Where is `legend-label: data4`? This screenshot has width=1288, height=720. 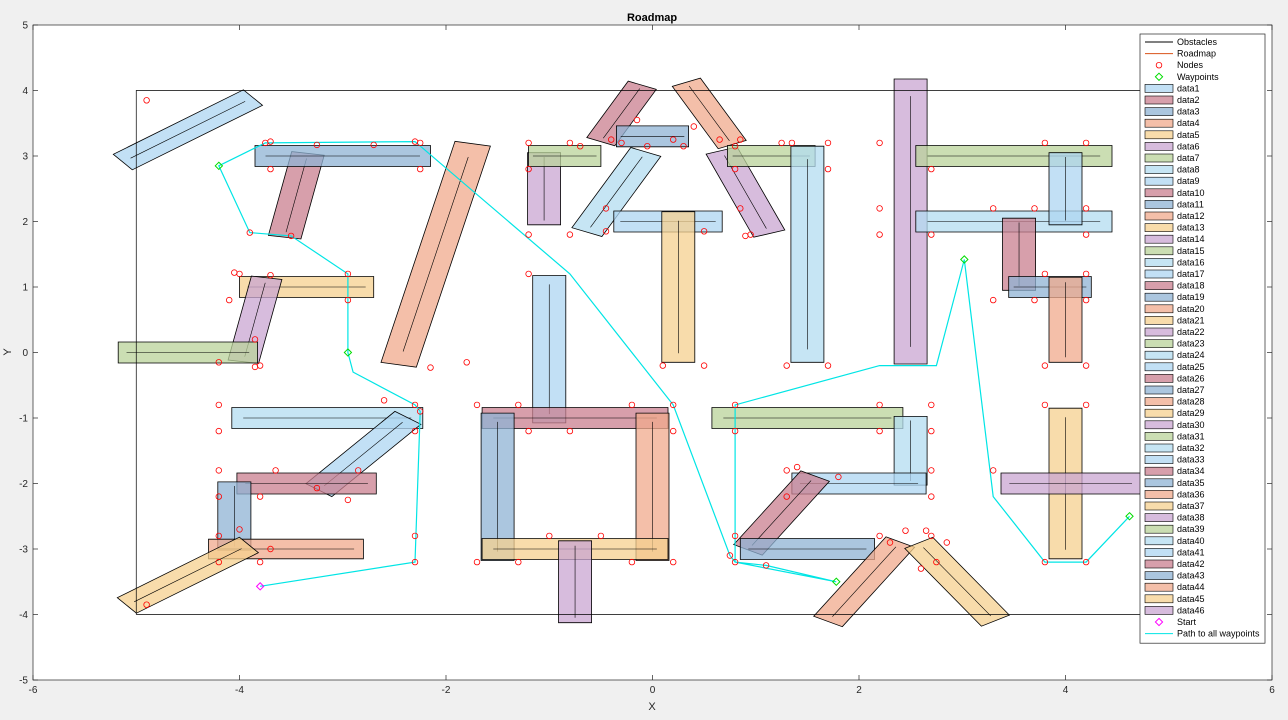 legend-label: data4 is located at coordinates (1188, 123).